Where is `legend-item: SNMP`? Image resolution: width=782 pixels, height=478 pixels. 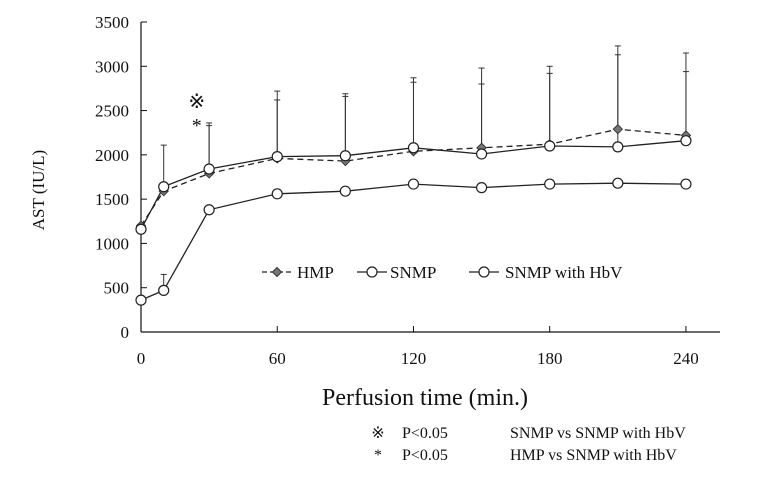
legend-item: SNMP is located at coordinates (396, 272).